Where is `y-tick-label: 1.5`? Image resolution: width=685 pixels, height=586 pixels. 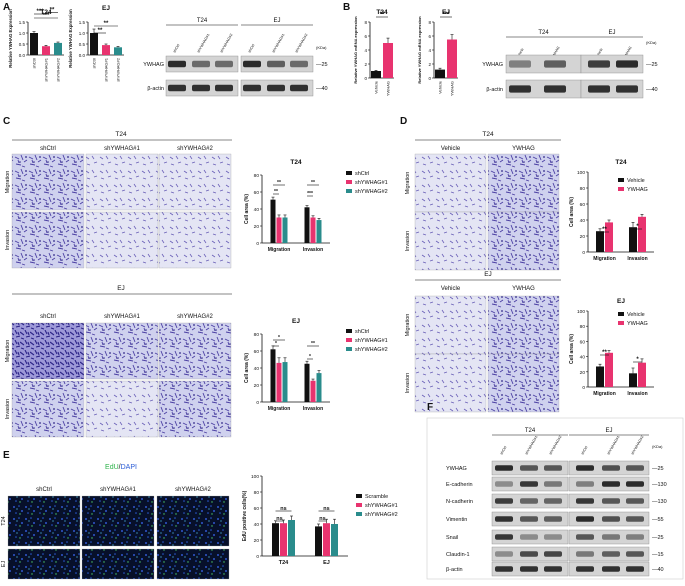
y-tick-label: 1.5 is located at coordinates (22, 22).